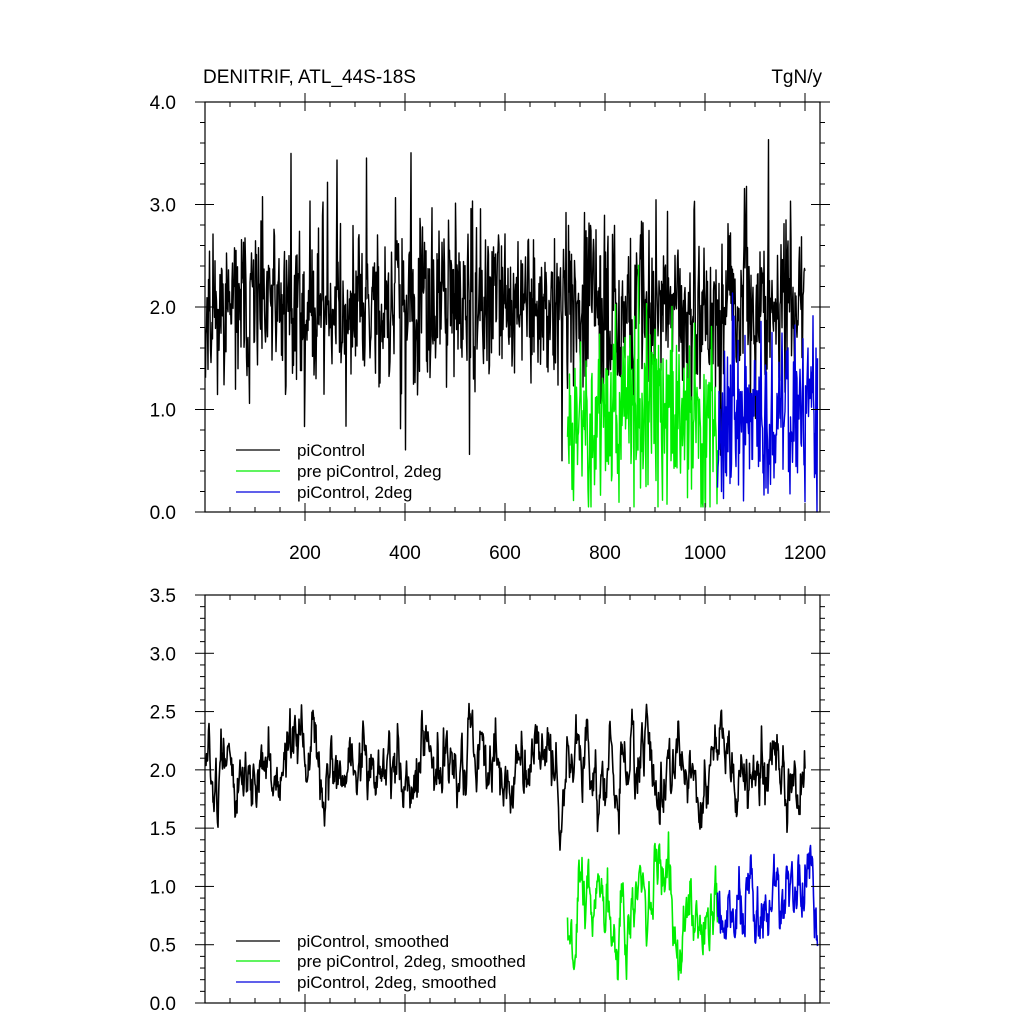  I want to click on x-tick-label: 400, so click(405, 553).